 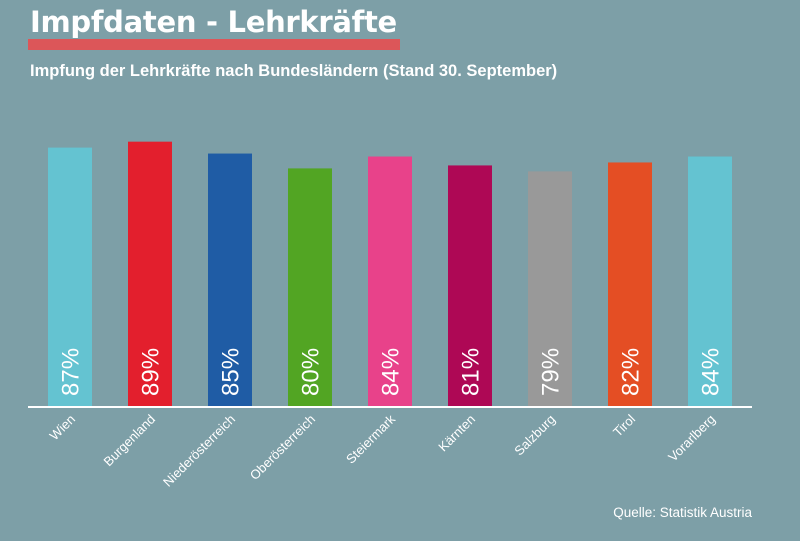 I want to click on bar-steiermark, so click(x=390, y=281).